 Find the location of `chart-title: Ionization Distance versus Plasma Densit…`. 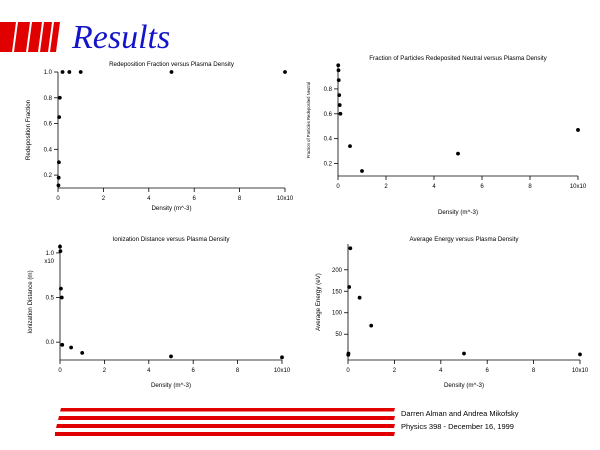

chart-title: Ionization Distance versus Plasma Densit… is located at coordinates (172, 239).